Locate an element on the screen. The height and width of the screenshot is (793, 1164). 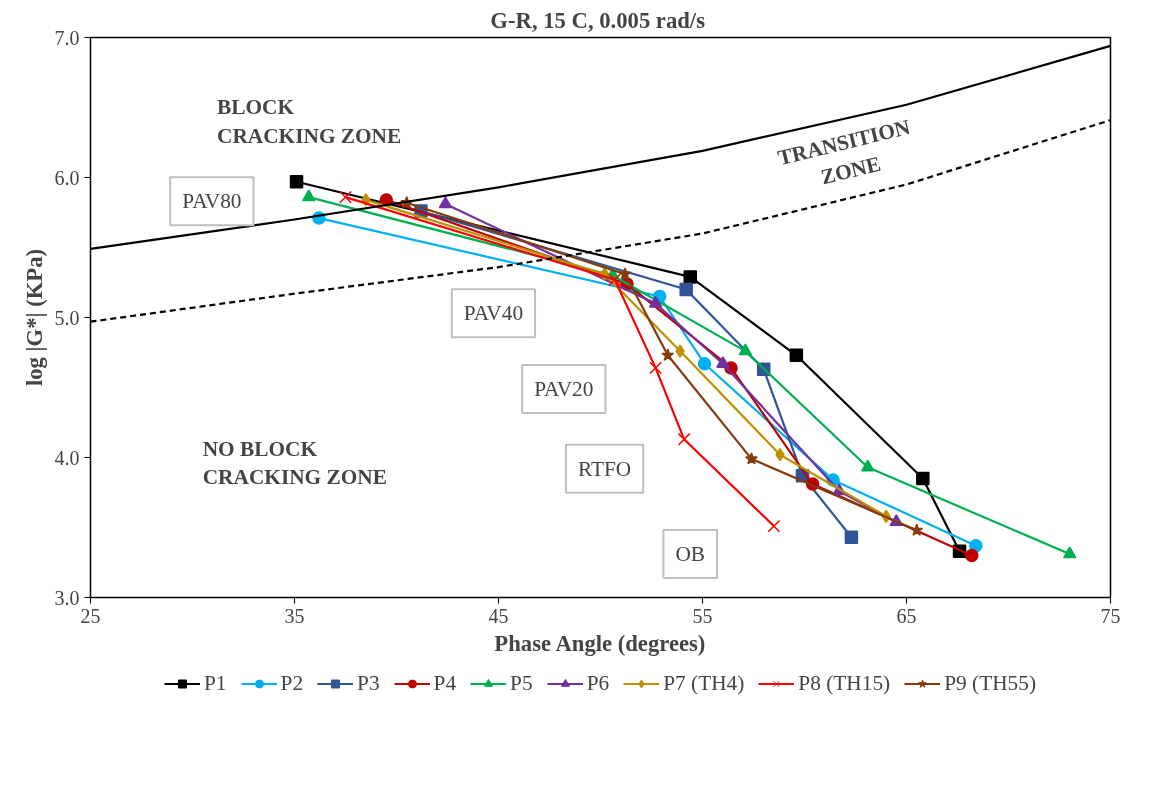
legend-label: P2 is located at coordinates (292, 683).